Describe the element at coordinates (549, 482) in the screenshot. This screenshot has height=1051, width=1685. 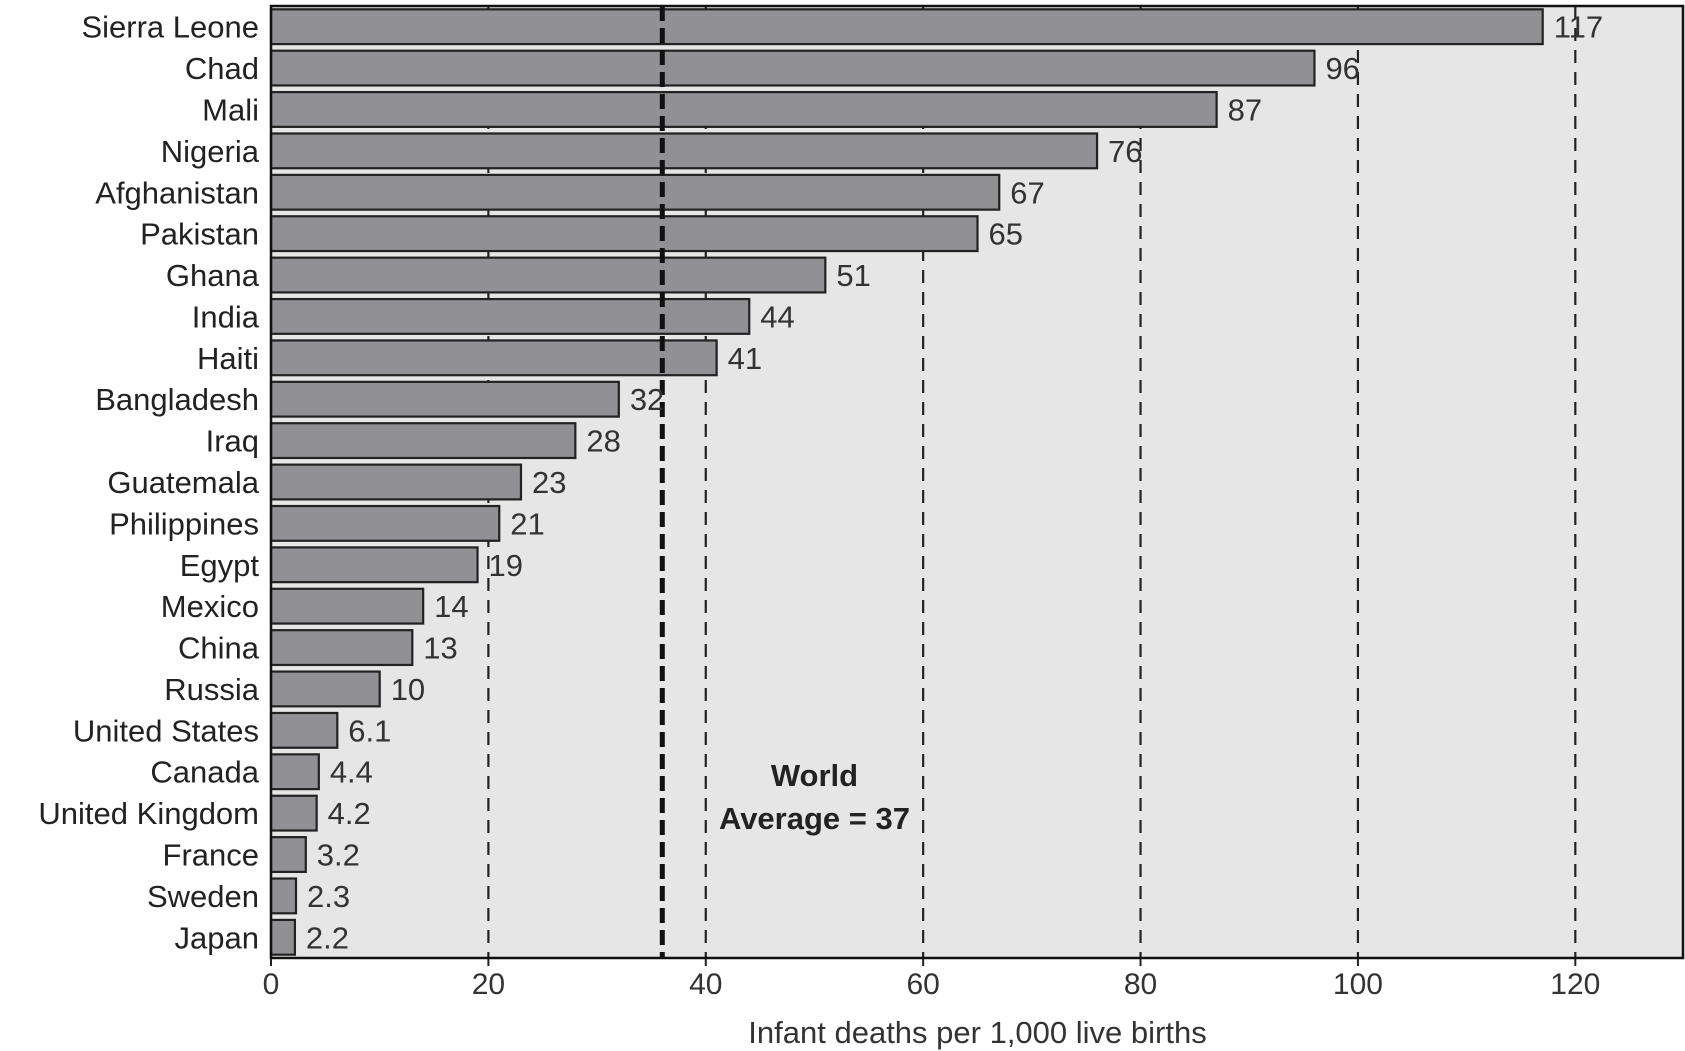
I see `value-label: 23` at that location.